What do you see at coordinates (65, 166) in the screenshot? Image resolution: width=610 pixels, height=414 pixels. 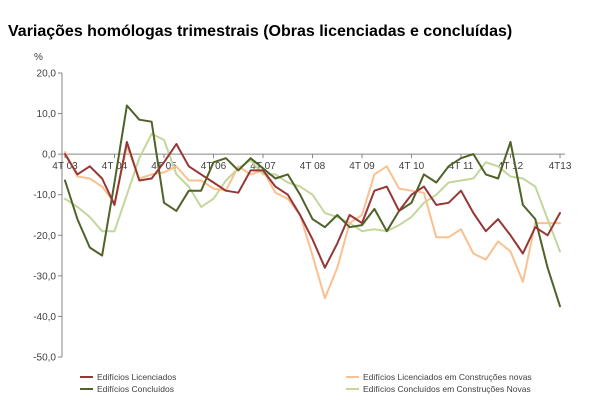 I see `x-tick-label: 4T 03` at bounding box center [65, 166].